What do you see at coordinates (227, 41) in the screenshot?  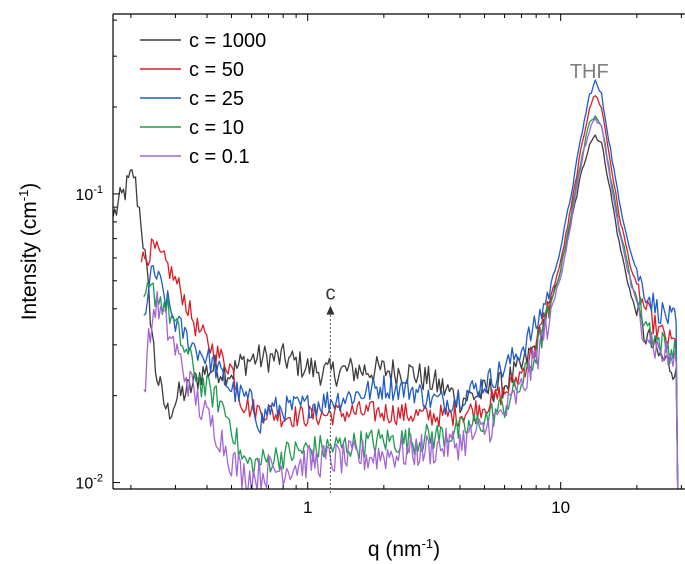 I see `legend-label-c-1000: c = 1000` at bounding box center [227, 41].